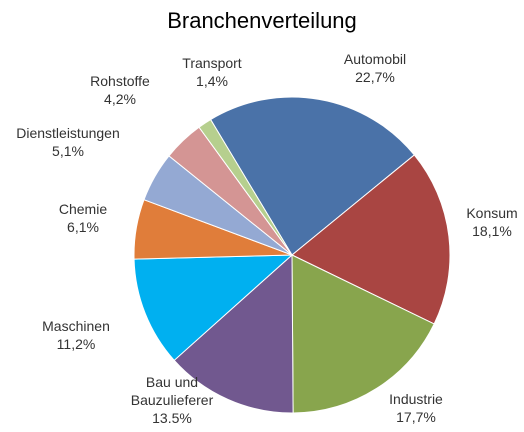 The image size is (524, 432). I want to click on value-label: 22,7%, so click(375, 77).